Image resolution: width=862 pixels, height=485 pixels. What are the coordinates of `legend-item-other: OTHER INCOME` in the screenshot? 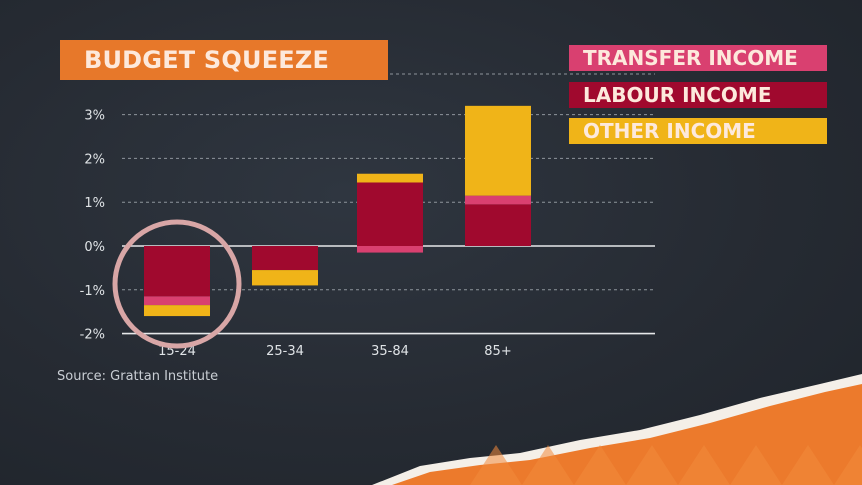 It's located at (698, 131).